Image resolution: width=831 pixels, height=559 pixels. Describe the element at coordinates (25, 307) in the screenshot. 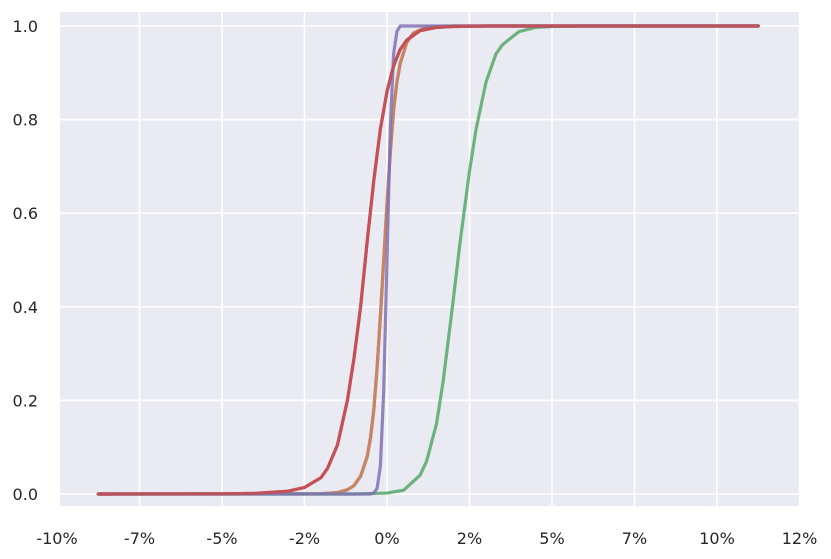

I see `y-tick-label: 0.4` at that location.